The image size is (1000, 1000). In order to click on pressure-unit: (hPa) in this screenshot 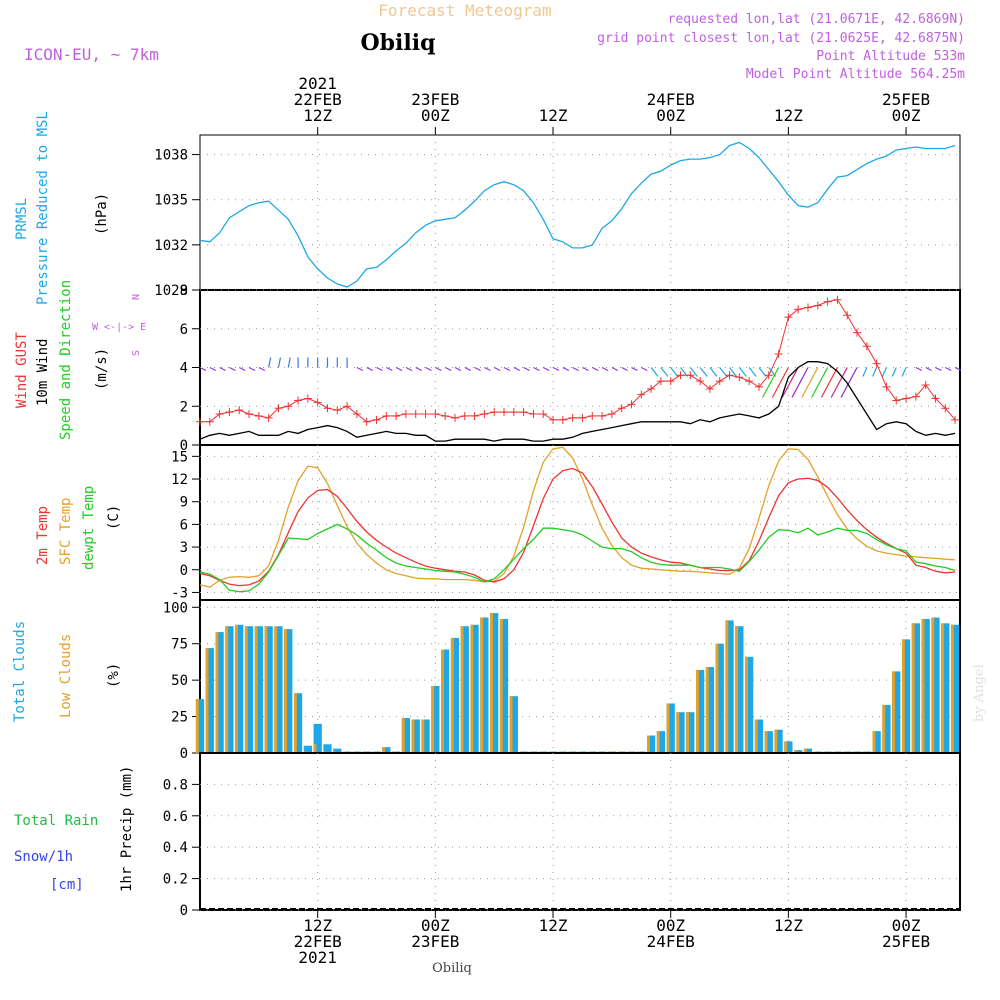, I will do `click(102, 214)`.